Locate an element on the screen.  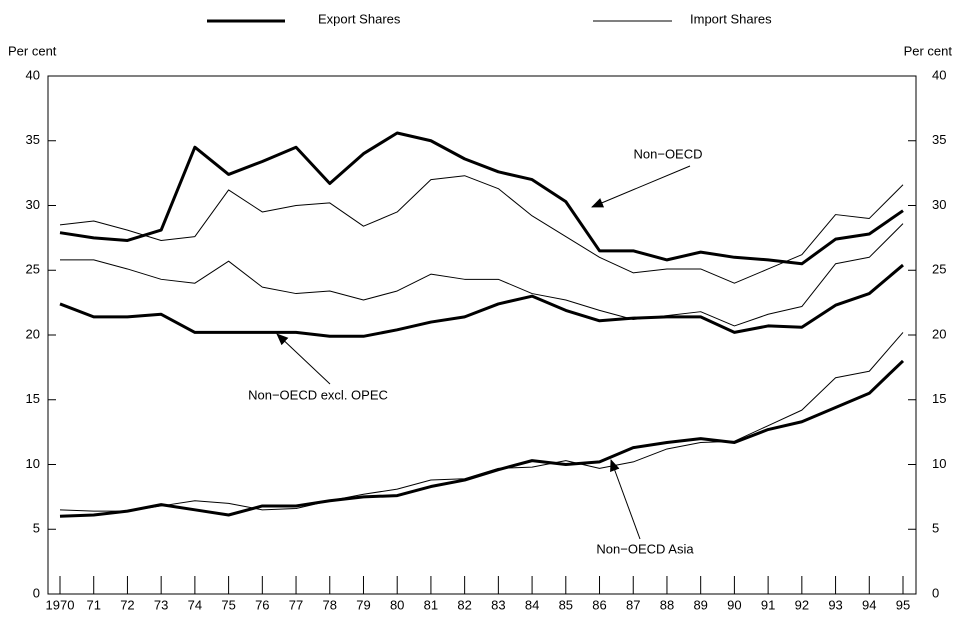
y-tick-label: 0 is located at coordinates (36, 592).